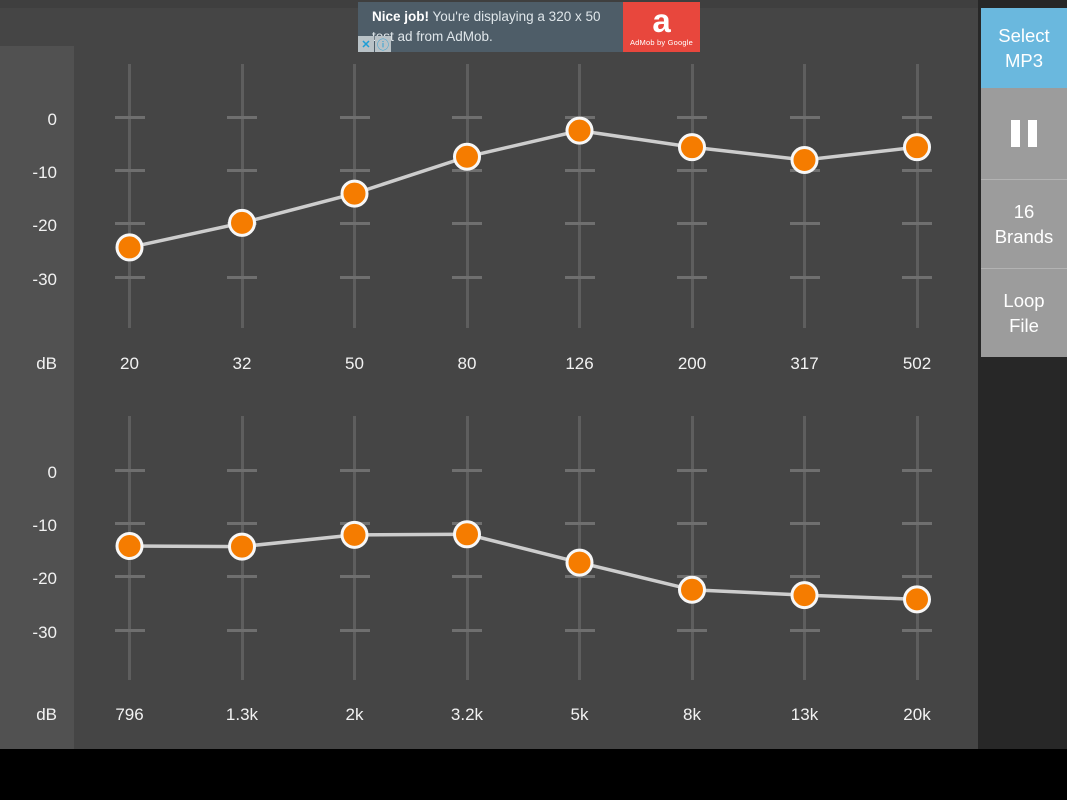 The image size is (1067, 800). I want to click on ad-close-button: ✕, so click(366, 44).